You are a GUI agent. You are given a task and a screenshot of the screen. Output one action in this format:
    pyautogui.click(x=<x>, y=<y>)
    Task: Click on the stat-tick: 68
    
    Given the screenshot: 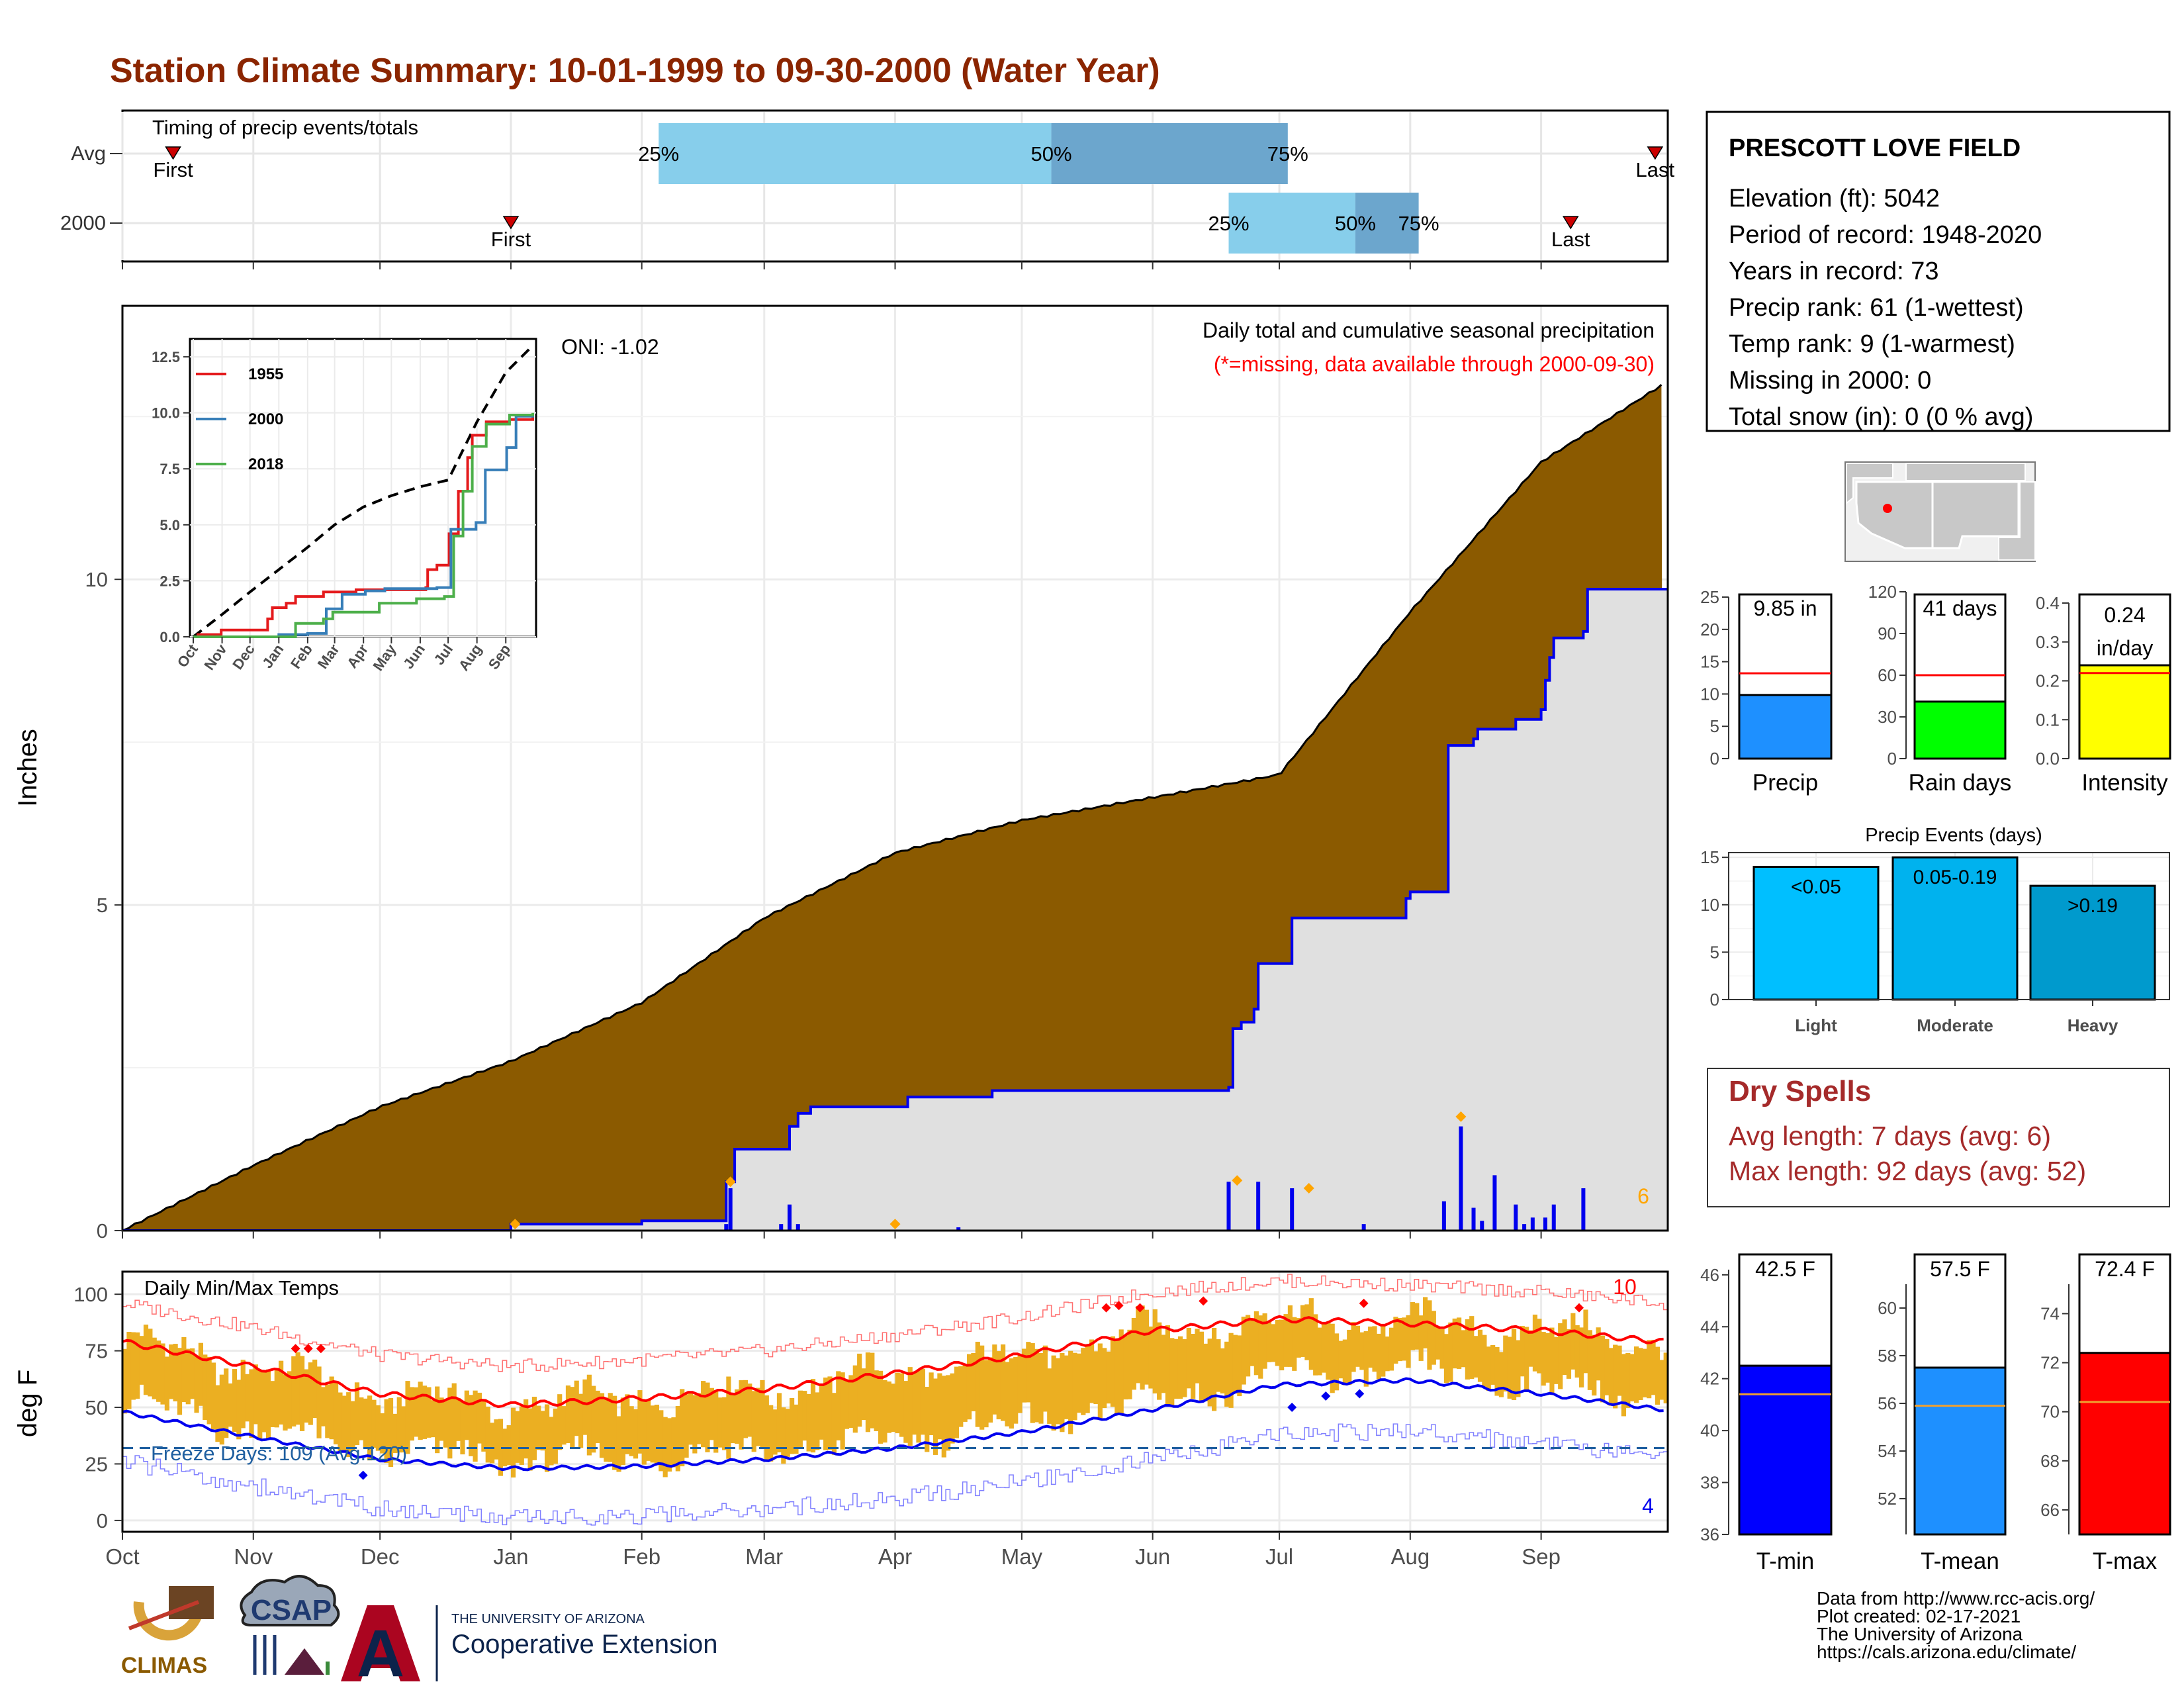 What is the action you would take?
    pyautogui.click(x=2050, y=1461)
    